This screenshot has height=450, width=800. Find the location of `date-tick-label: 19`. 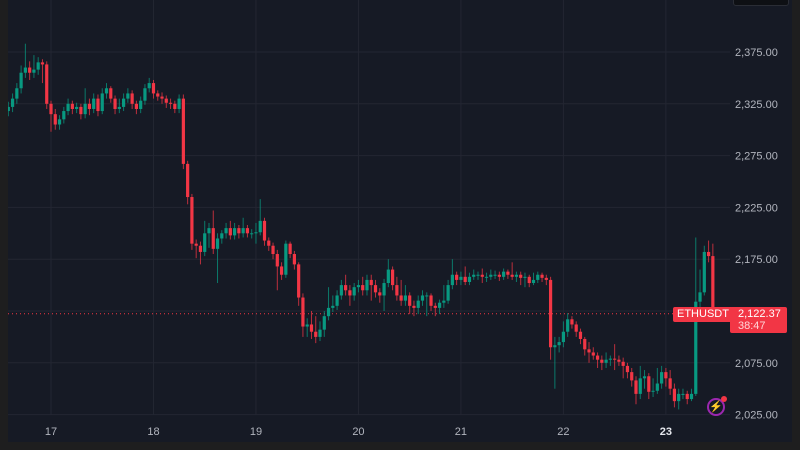

date-tick-label: 19 is located at coordinates (256, 432).